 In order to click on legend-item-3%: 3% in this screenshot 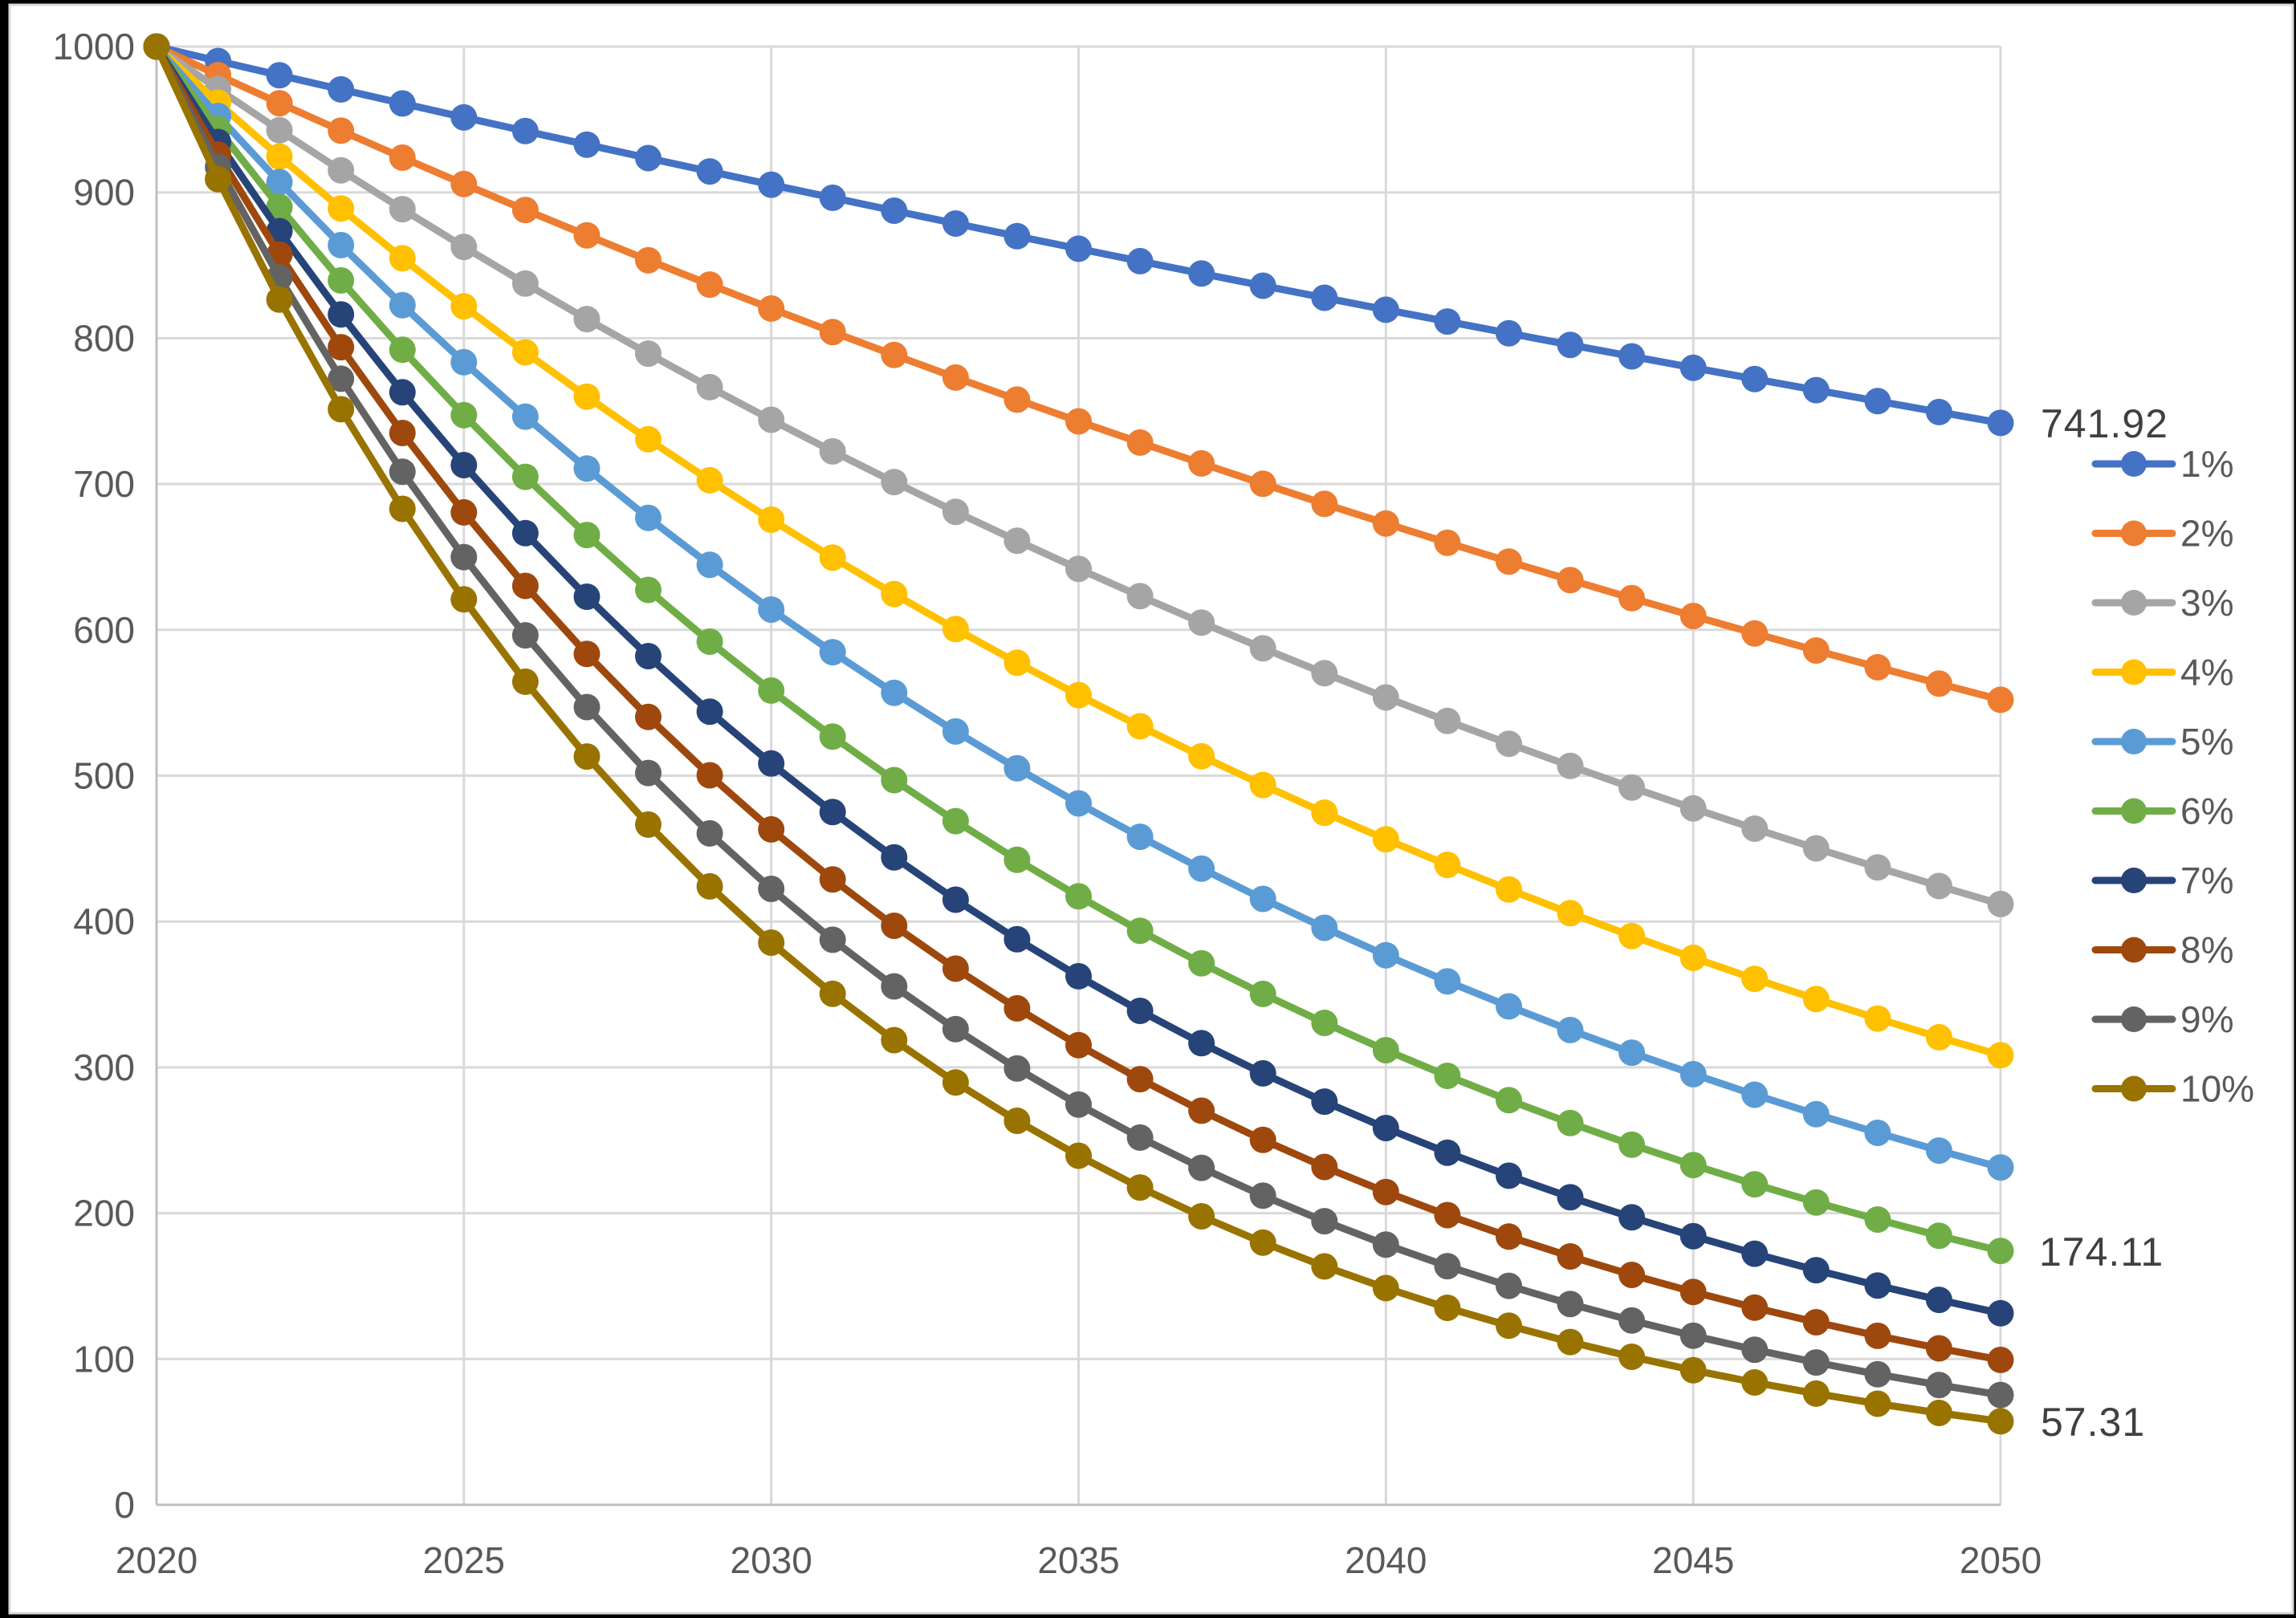, I will do `click(2162, 603)`.